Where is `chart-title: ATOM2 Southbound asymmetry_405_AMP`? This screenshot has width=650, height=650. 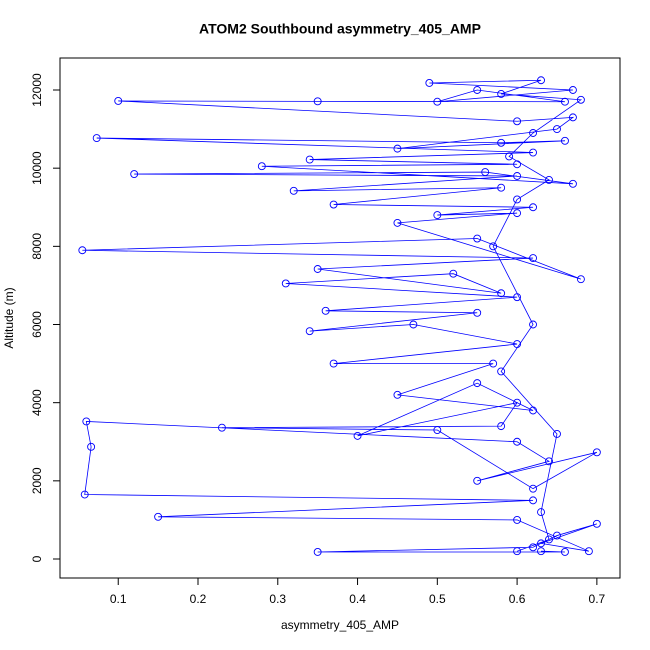 chart-title: ATOM2 Southbound asymmetry_405_AMP is located at coordinates (340, 29).